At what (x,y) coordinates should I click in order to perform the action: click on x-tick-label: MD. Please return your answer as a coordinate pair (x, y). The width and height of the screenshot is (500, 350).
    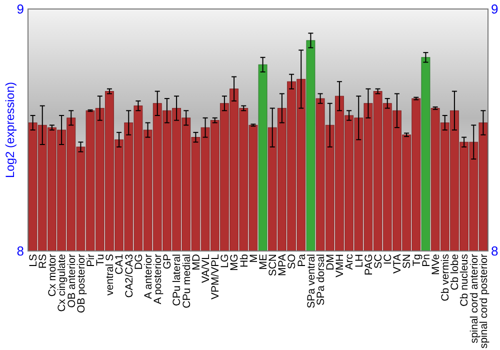
    Looking at the image, I should click on (196, 262).